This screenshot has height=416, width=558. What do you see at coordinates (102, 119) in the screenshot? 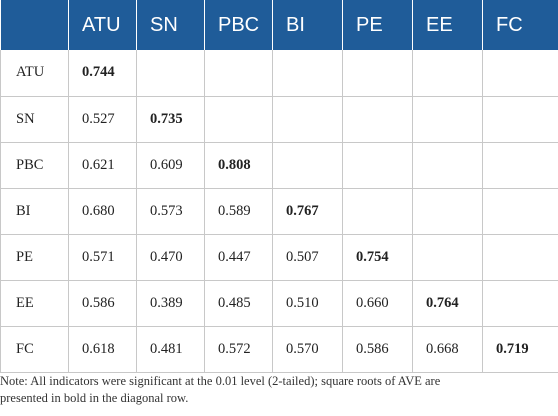
I see `table-cell: 0.527` at bounding box center [102, 119].